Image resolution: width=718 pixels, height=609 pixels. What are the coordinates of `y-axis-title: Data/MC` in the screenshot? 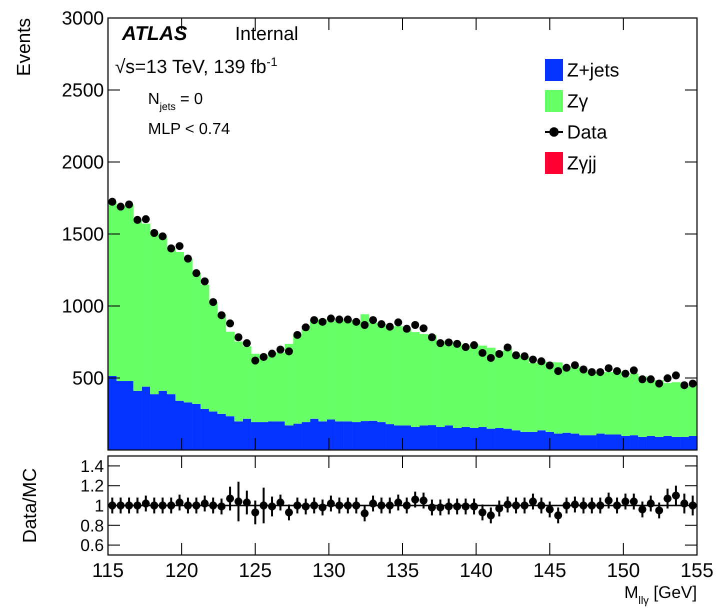 It's located at (30, 505).